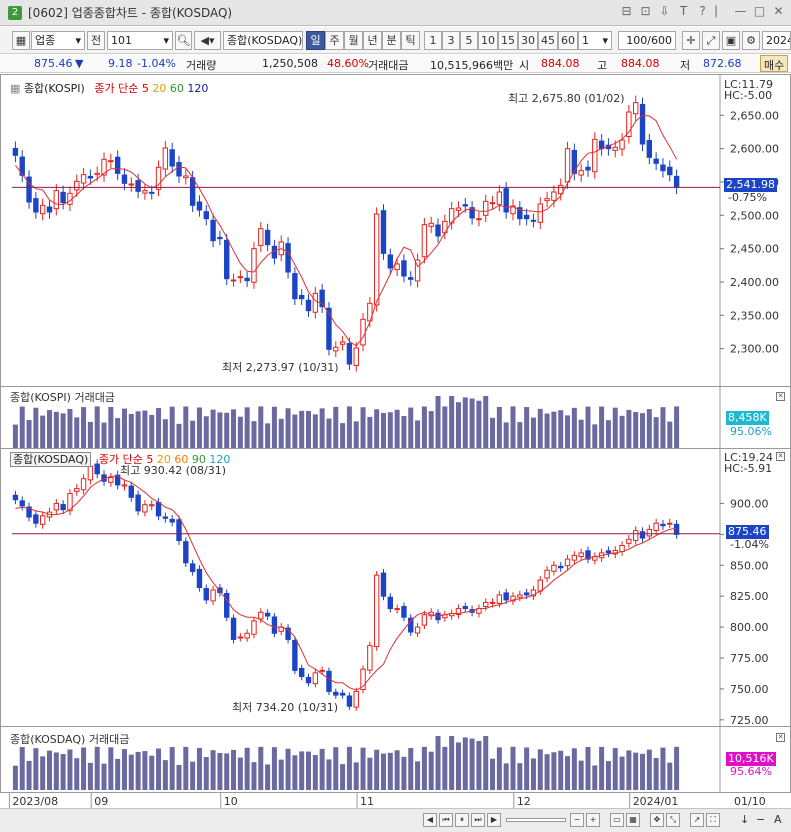 The image size is (791, 832). I want to click on period-button-1: 주, so click(334, 40).